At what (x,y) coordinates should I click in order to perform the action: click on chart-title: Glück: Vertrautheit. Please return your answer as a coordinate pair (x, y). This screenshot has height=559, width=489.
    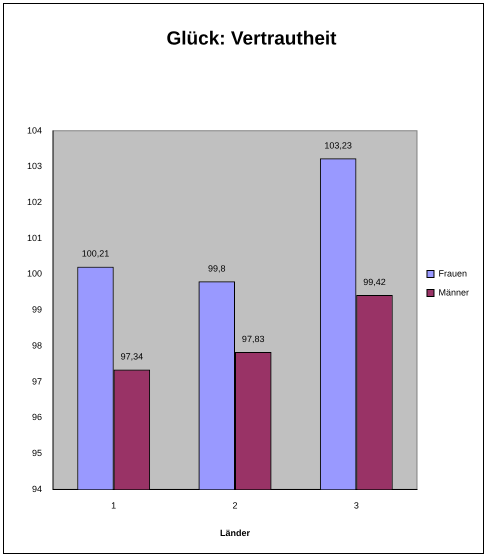
    Looking at the image, I should click on (252, 39).